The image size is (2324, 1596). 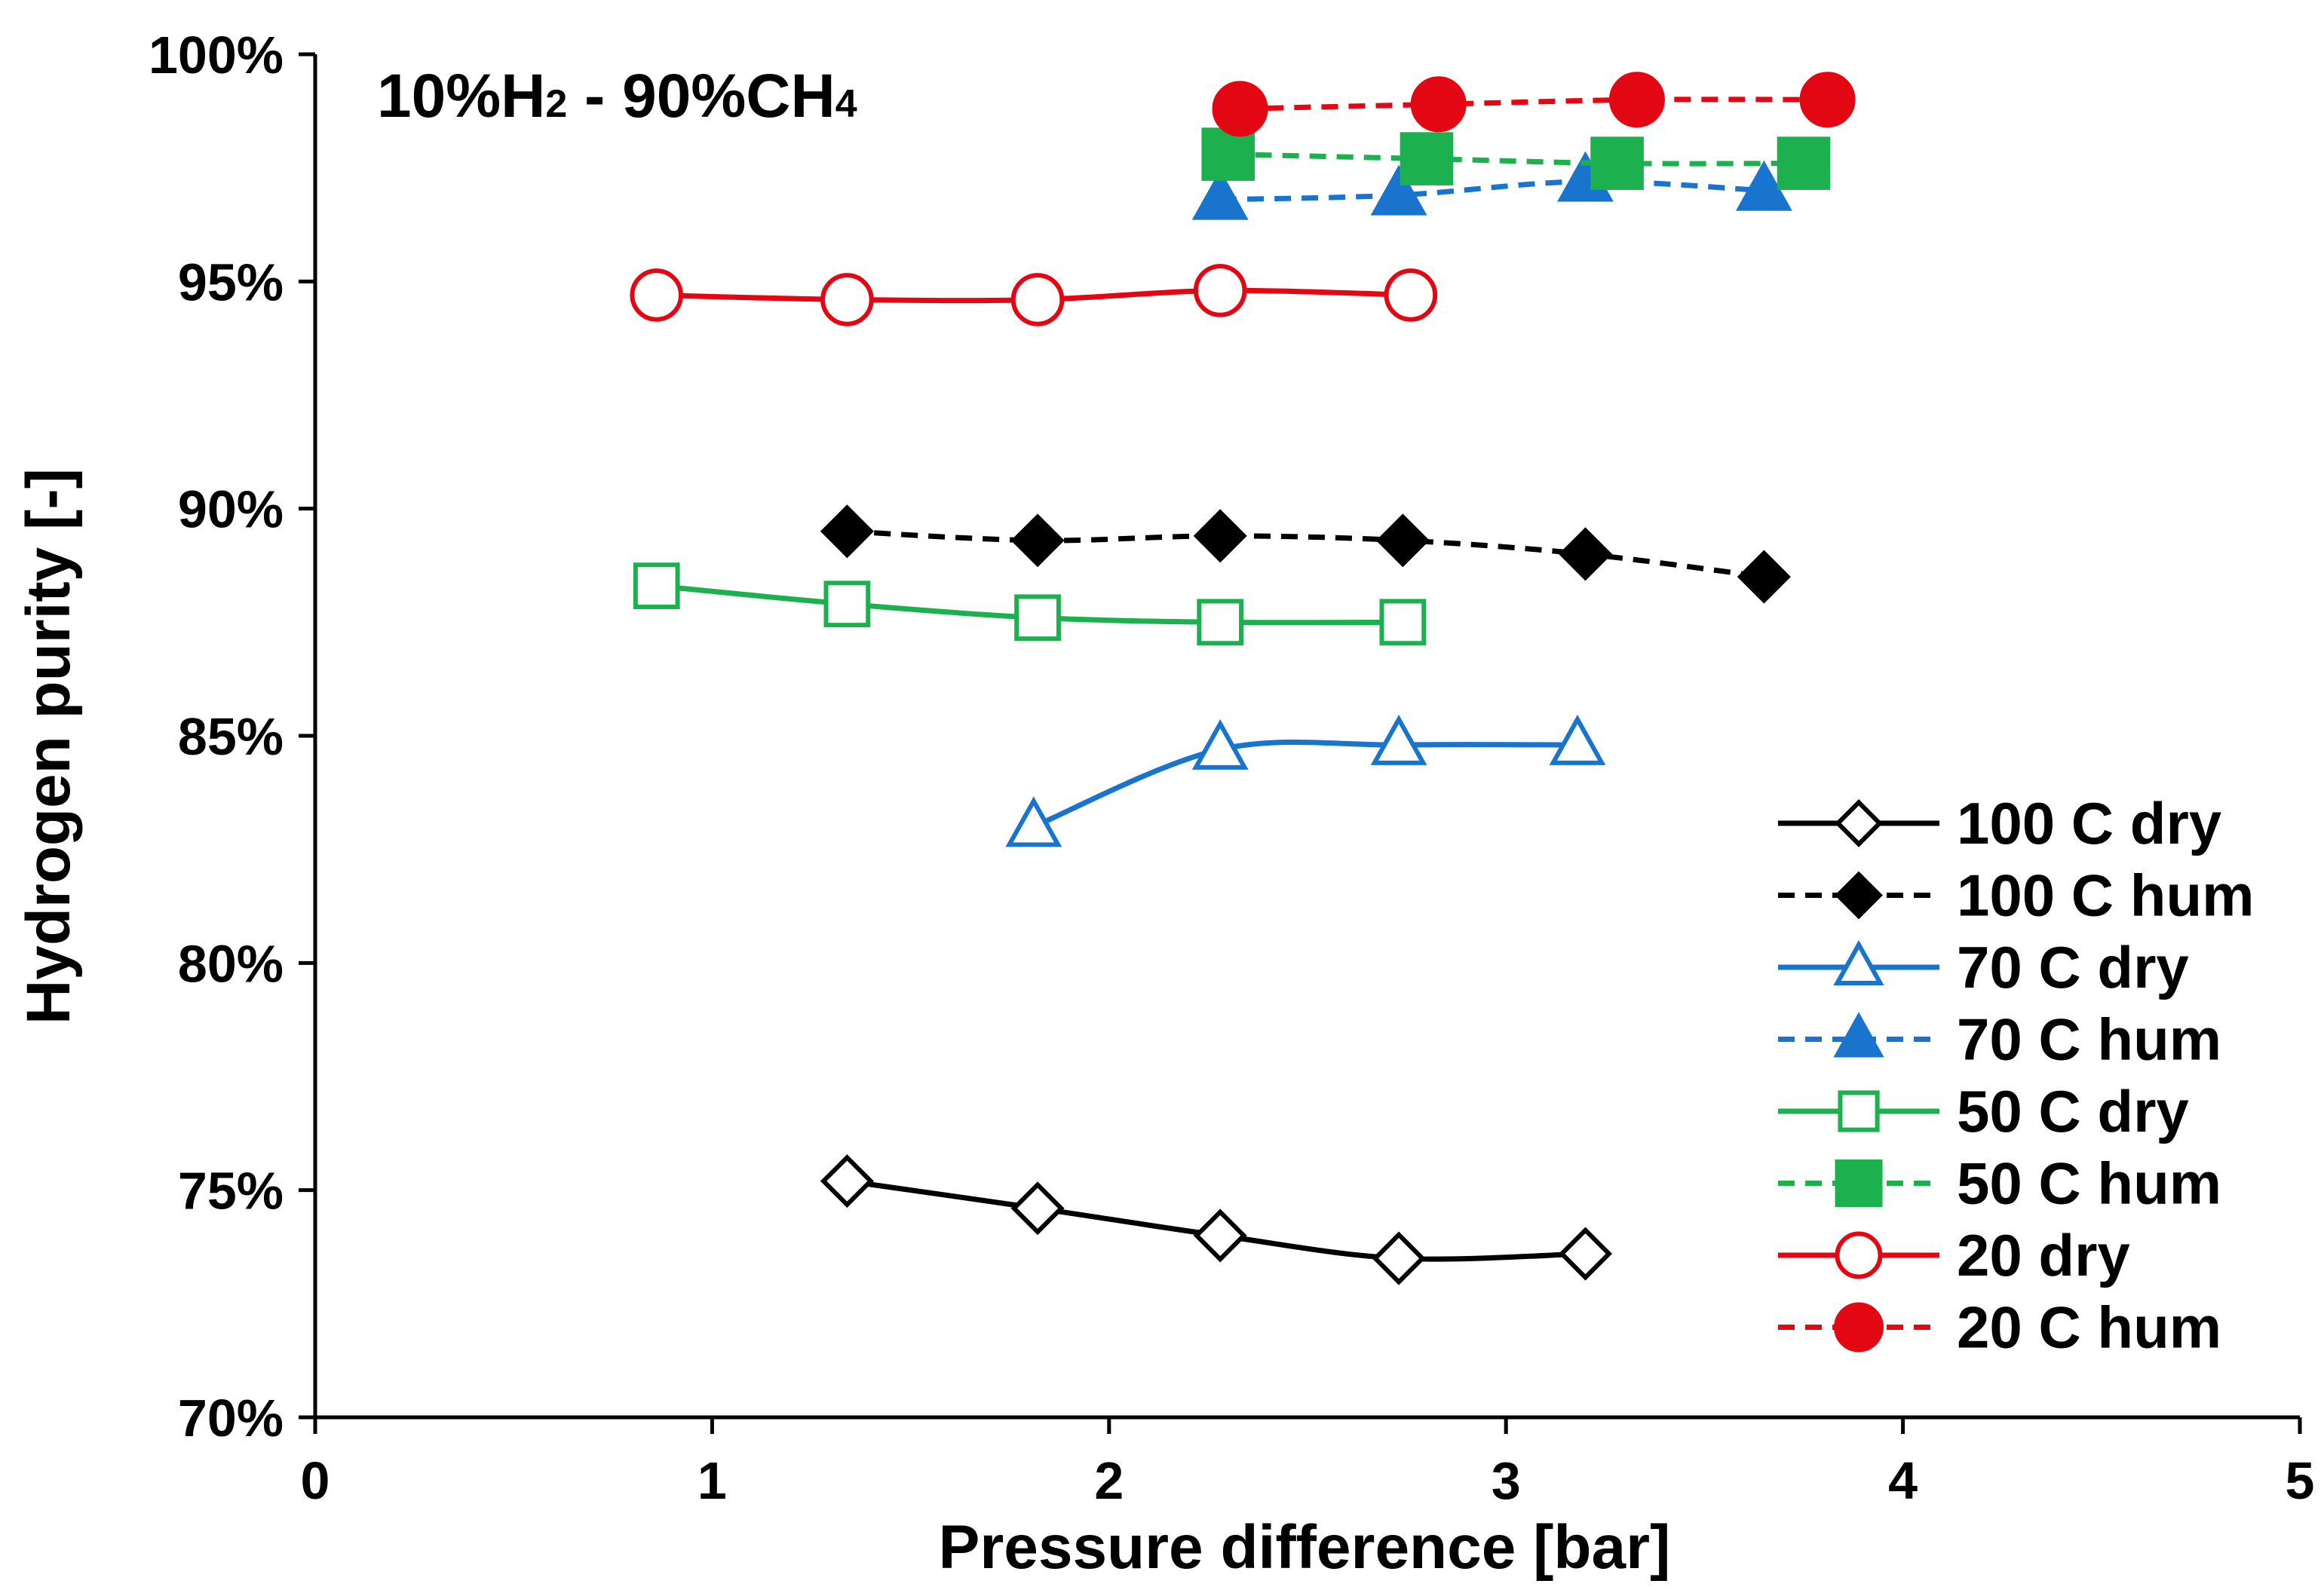 What do you see at coordinates (2089, 823) in the screenshot?
I see `legend-label: 100 C dry` at bounding box center [2089, 823].